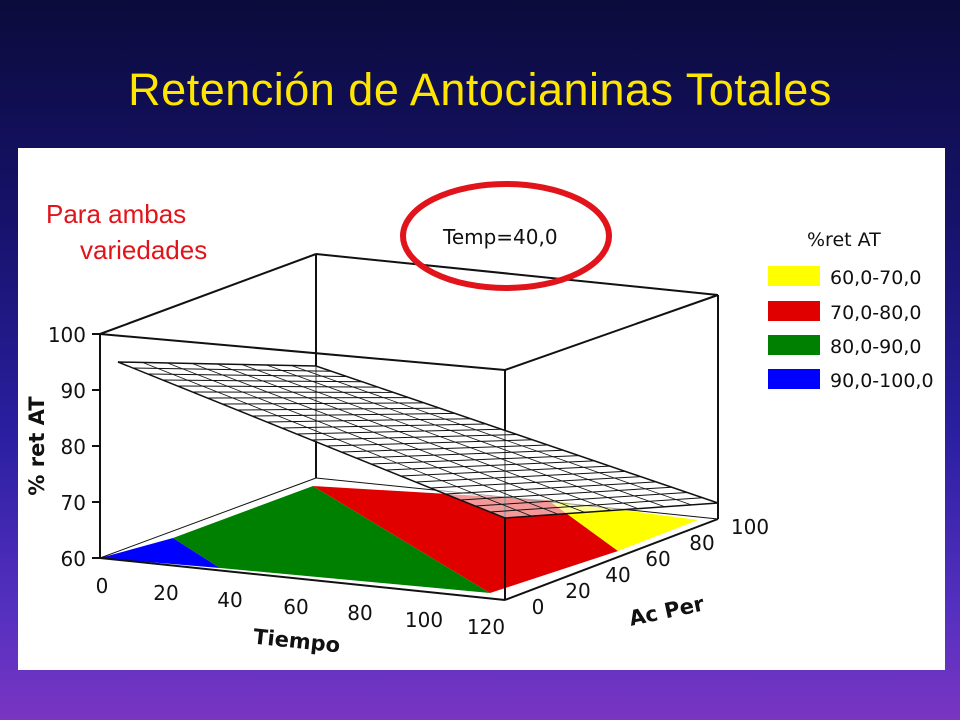 This screenshot has width=960, height=720. I want to click on response-surface, so click(418, 440).